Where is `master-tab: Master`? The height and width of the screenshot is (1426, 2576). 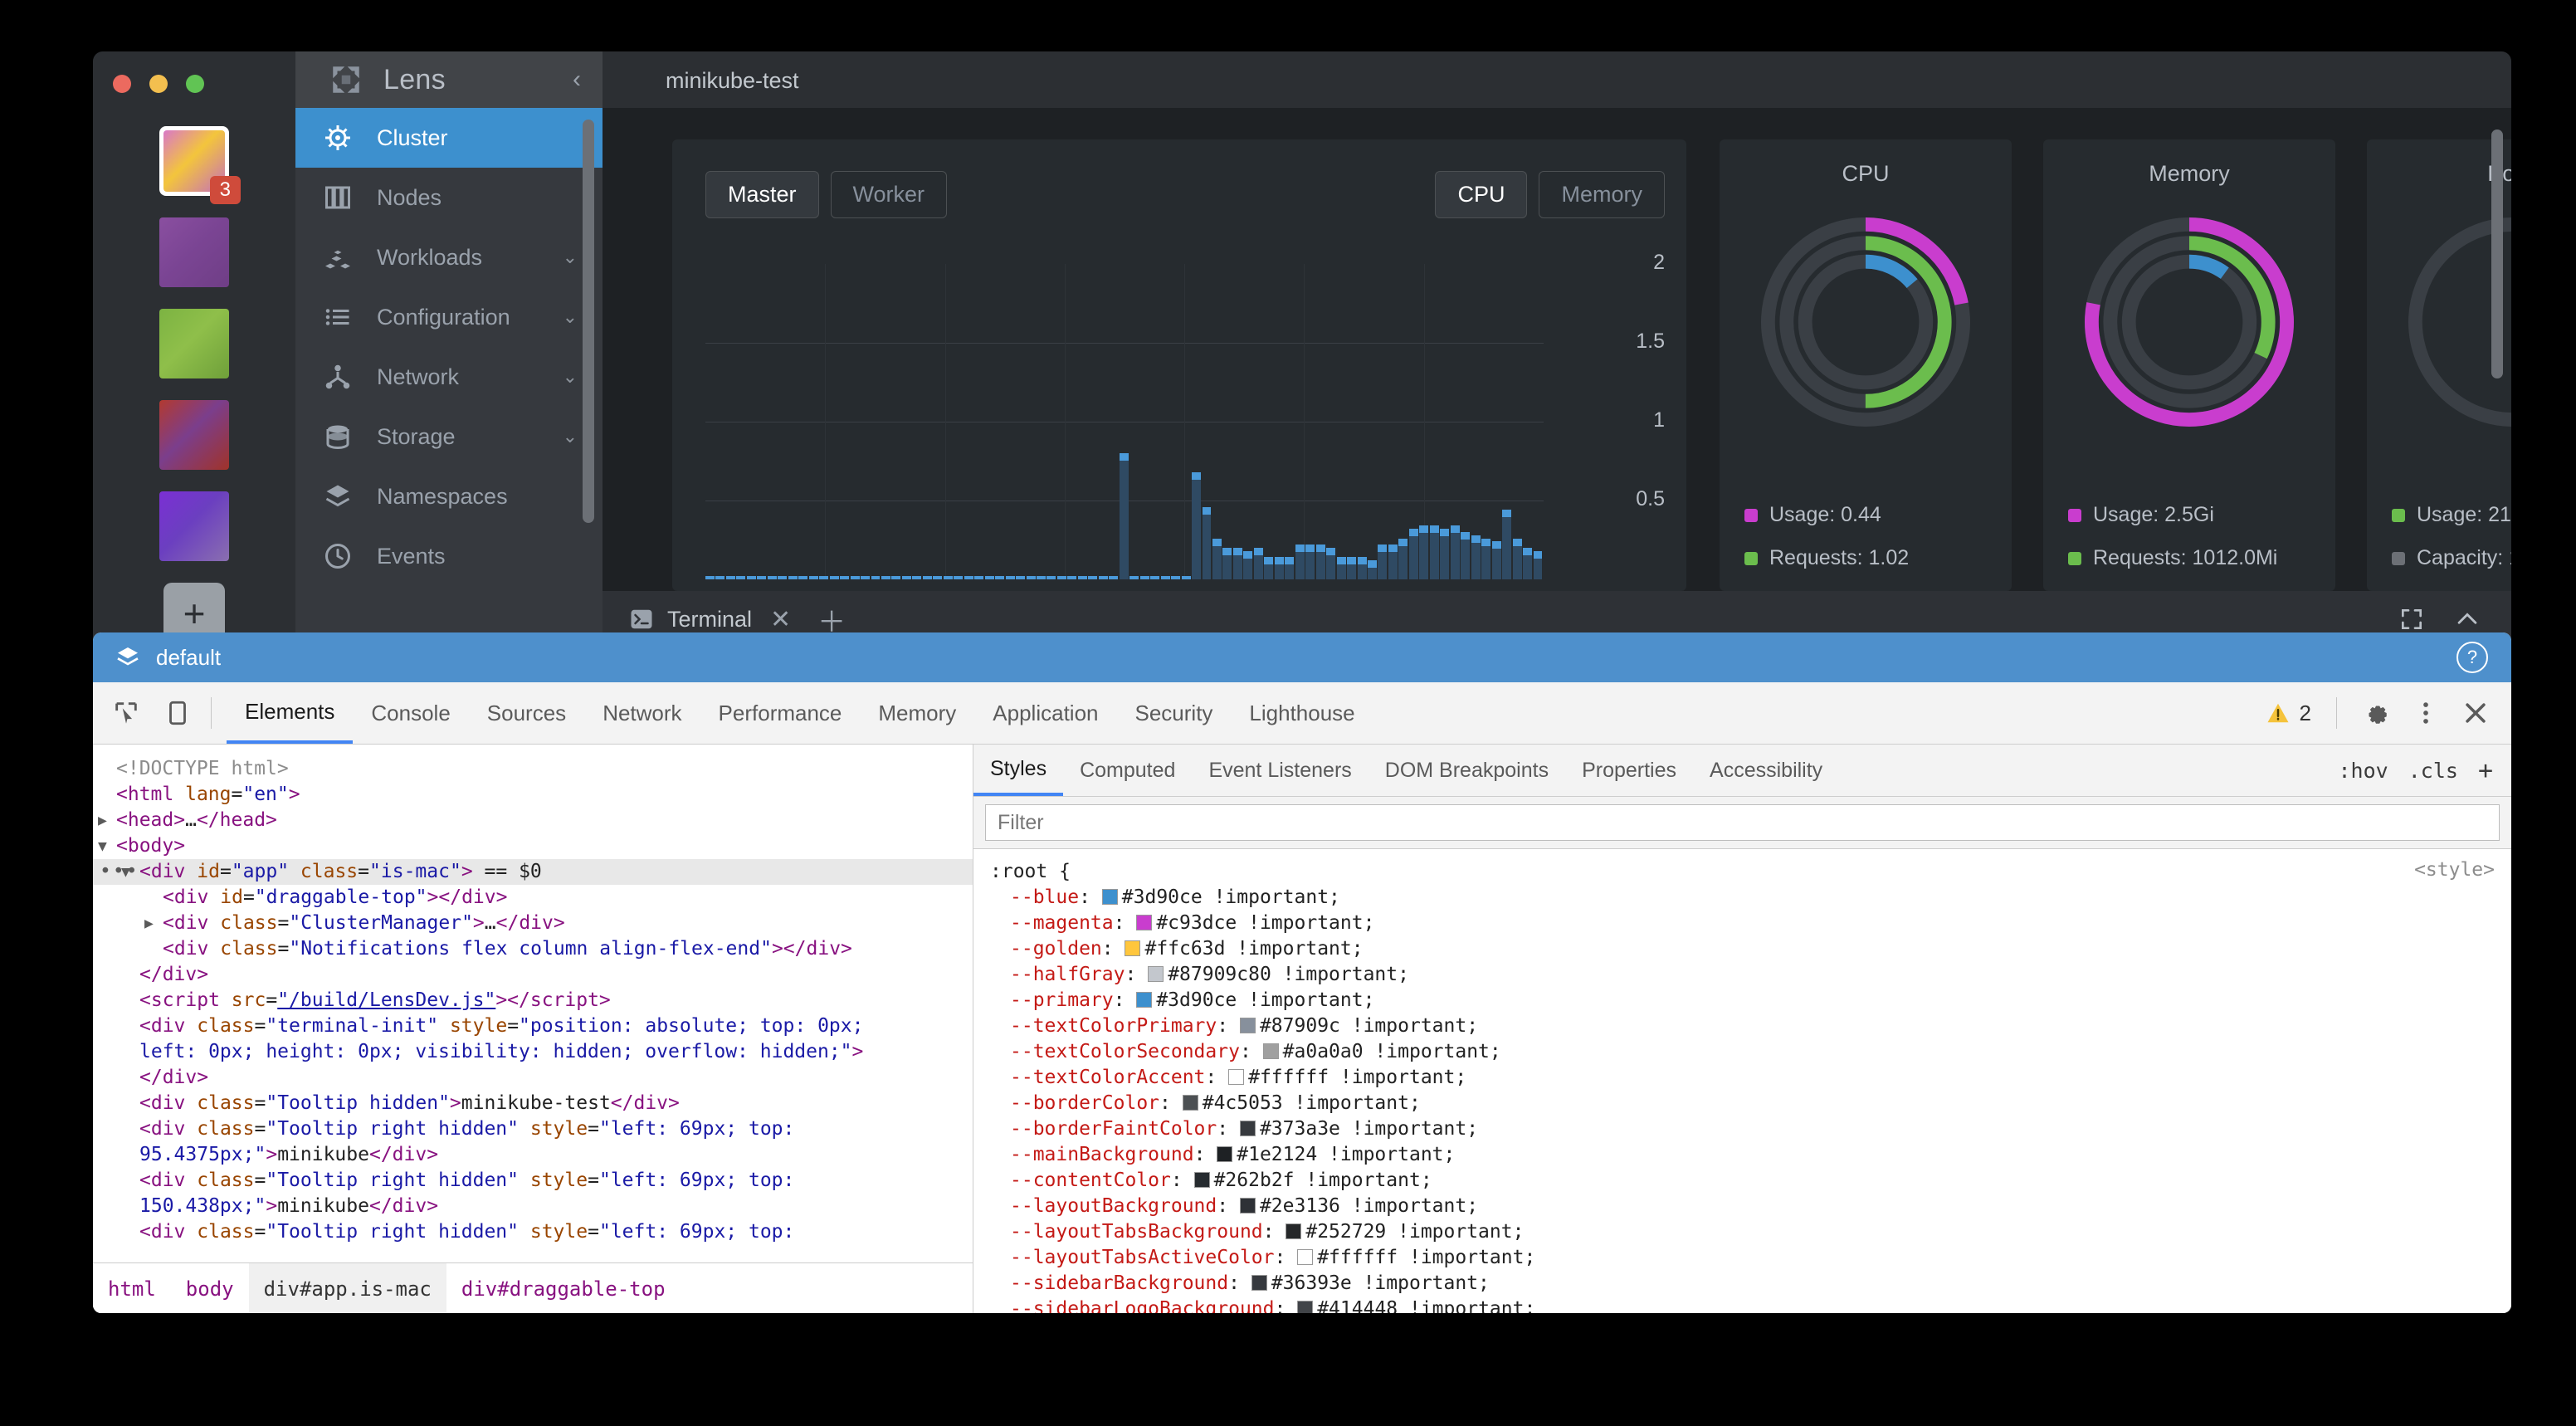 master-tab: Master is located at coordinates (762, 194).